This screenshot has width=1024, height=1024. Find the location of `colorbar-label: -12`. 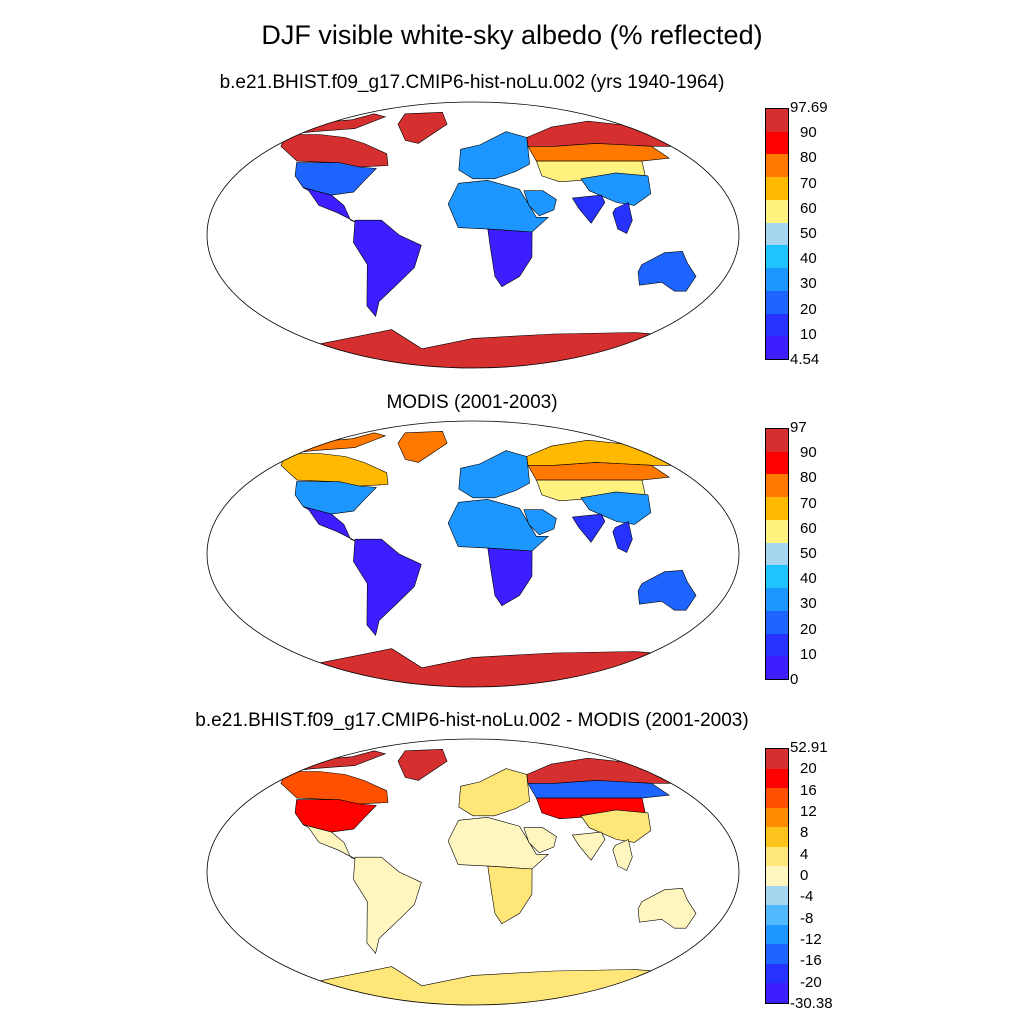

colorbar-label: -12 is located at coordinates (811, 939).